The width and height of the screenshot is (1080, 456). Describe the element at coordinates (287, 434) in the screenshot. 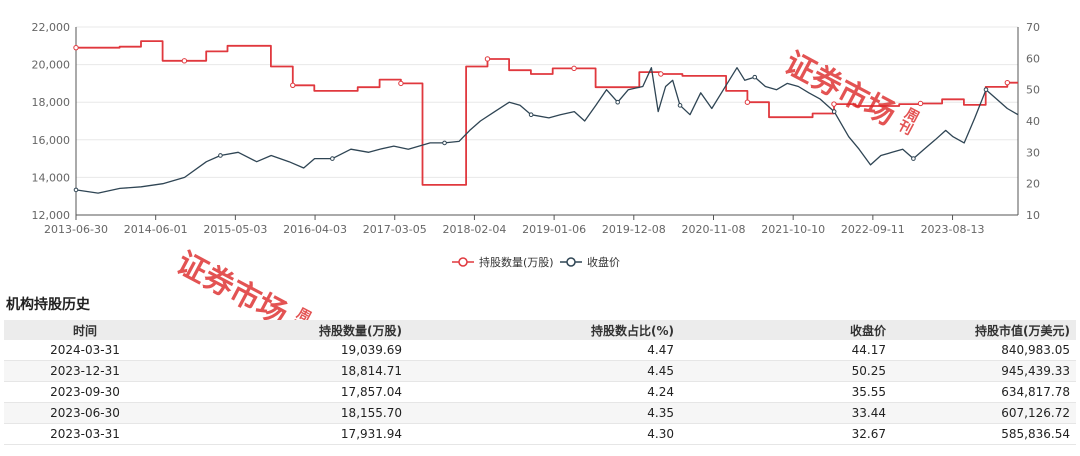

I see `cell-shares: 17,931.94` at that location.